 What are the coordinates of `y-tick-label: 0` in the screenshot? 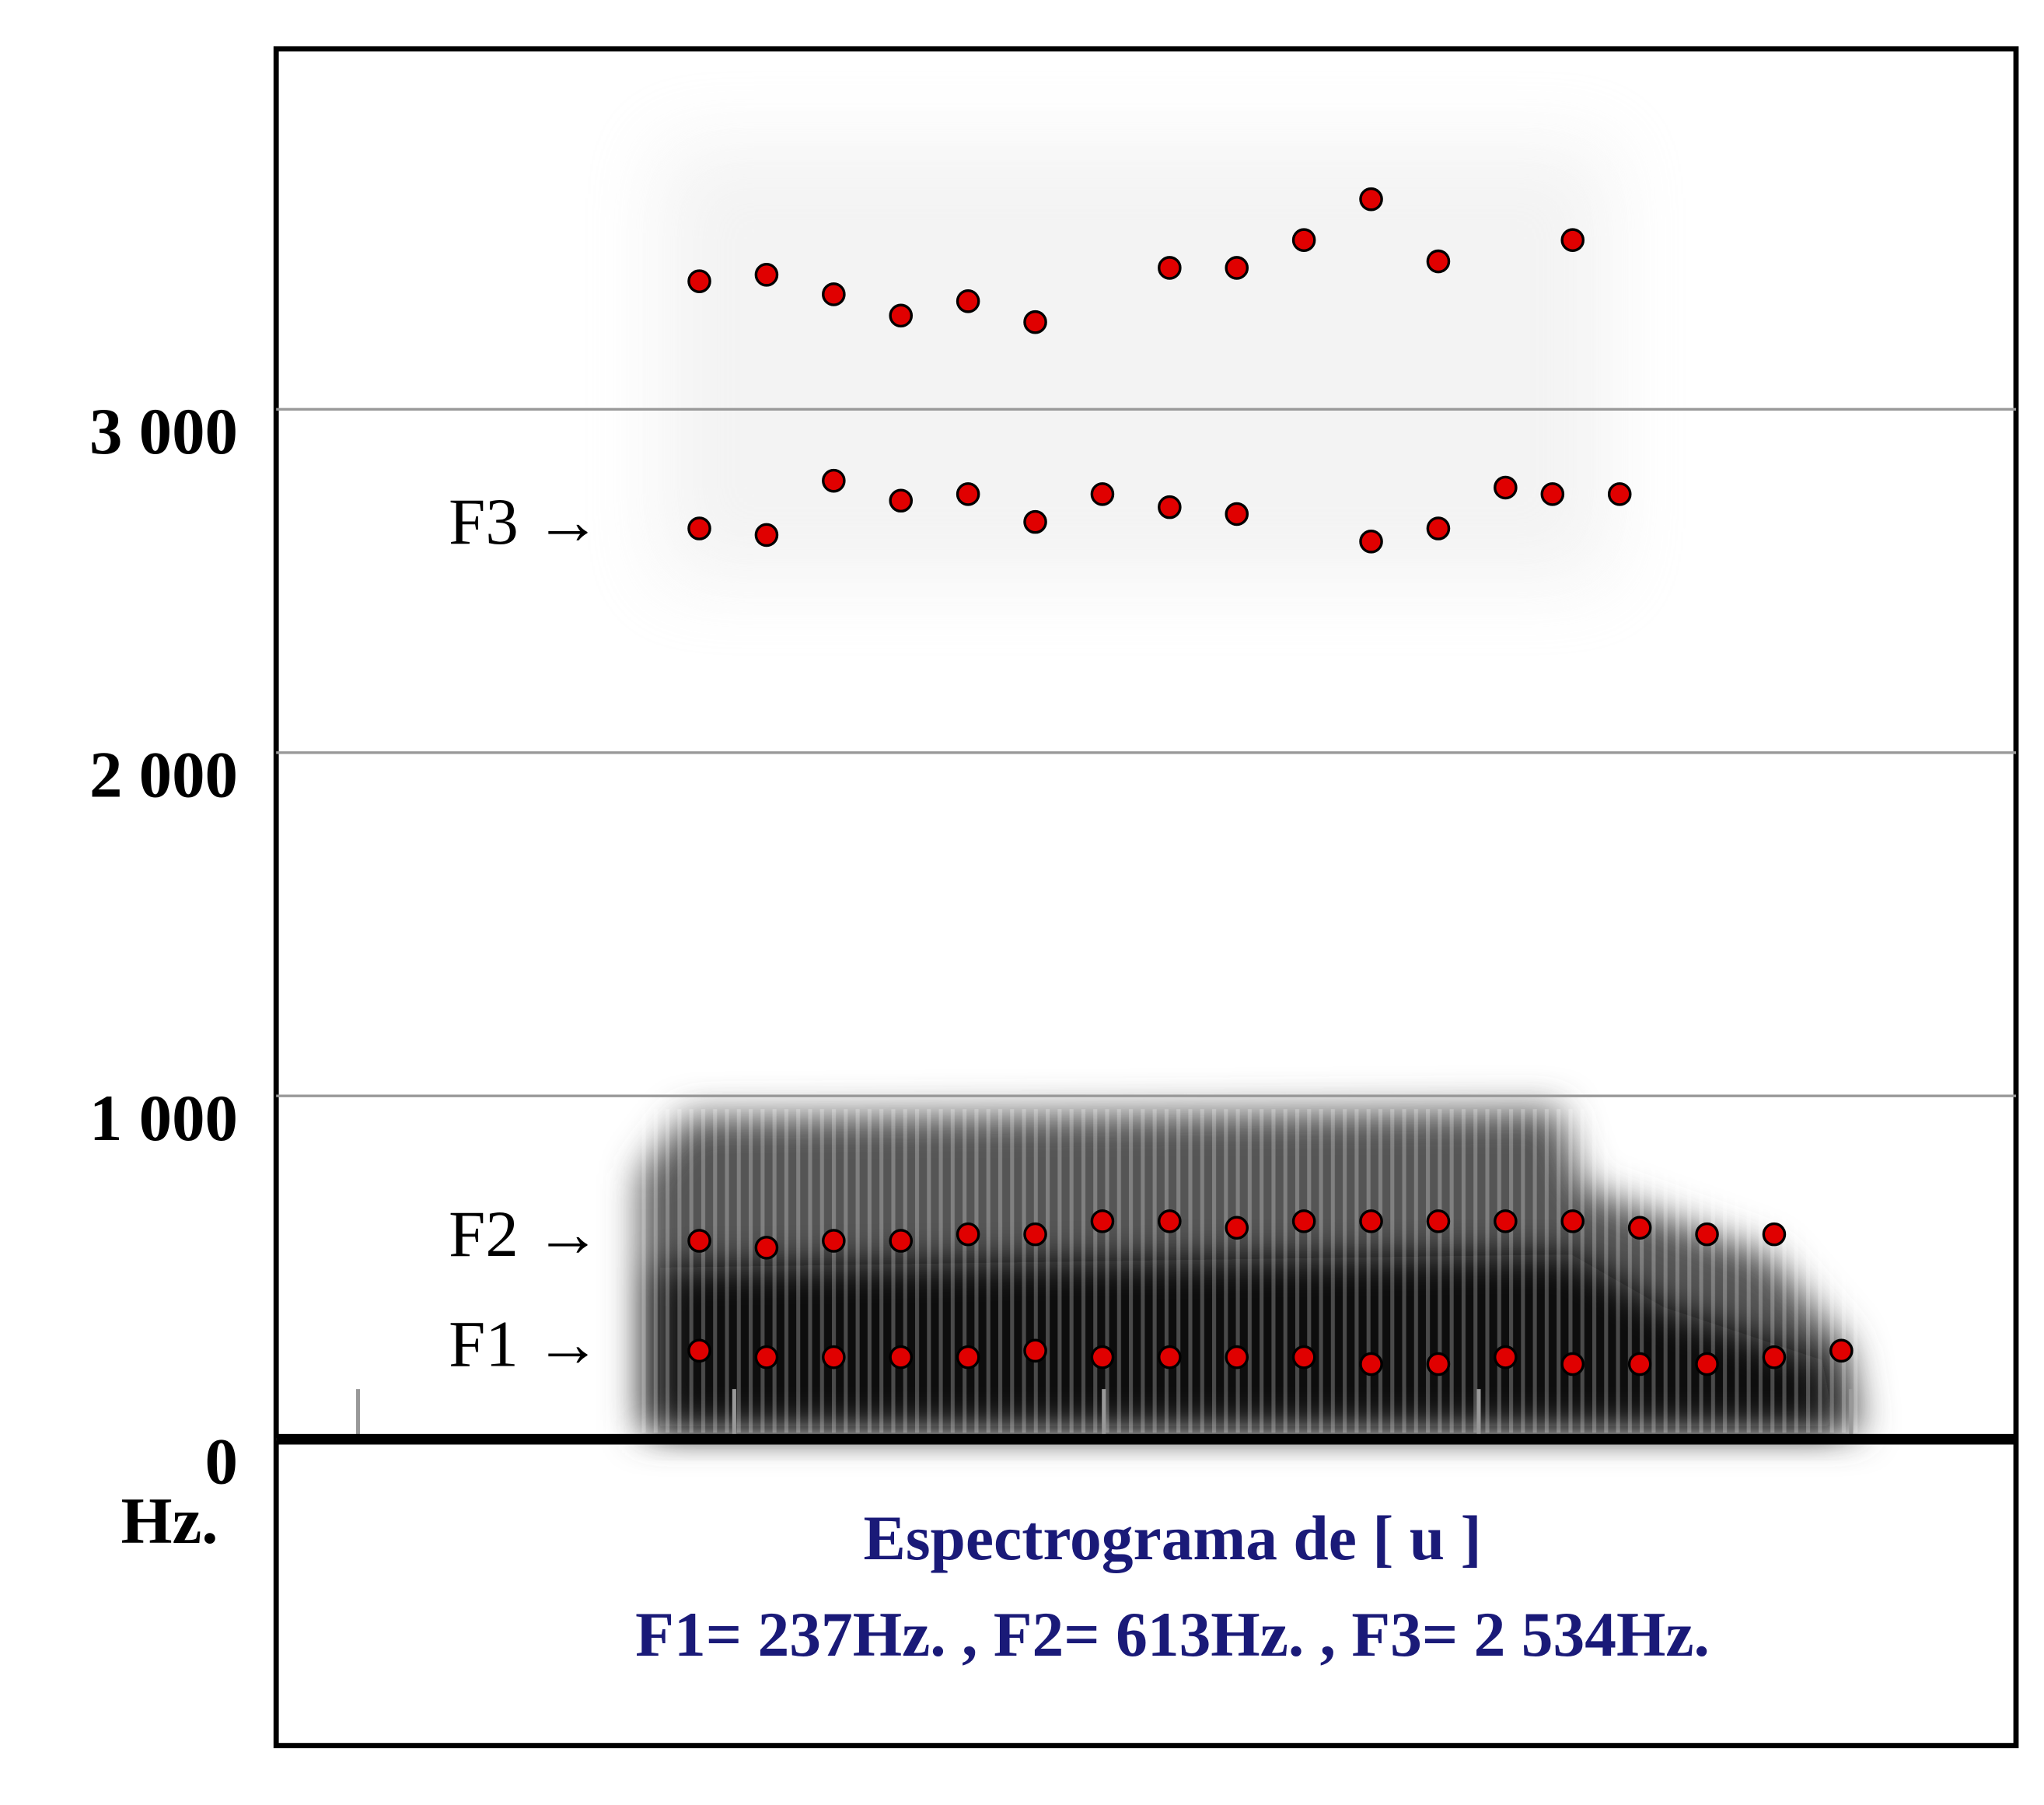 It's located at (222, 1462).